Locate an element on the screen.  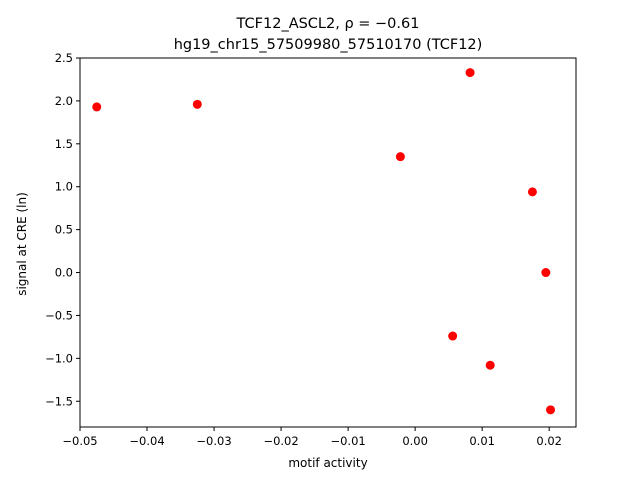
y-axis-label: signal at CRE (ln) is located at coordinates (22, 244).